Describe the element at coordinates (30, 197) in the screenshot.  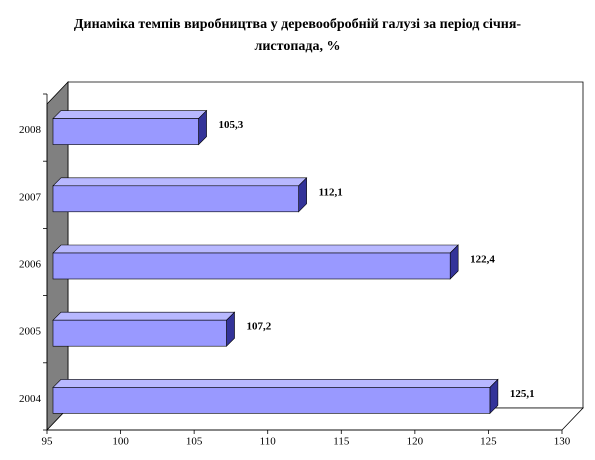
I see `y-tick-label: 2007` at that location.